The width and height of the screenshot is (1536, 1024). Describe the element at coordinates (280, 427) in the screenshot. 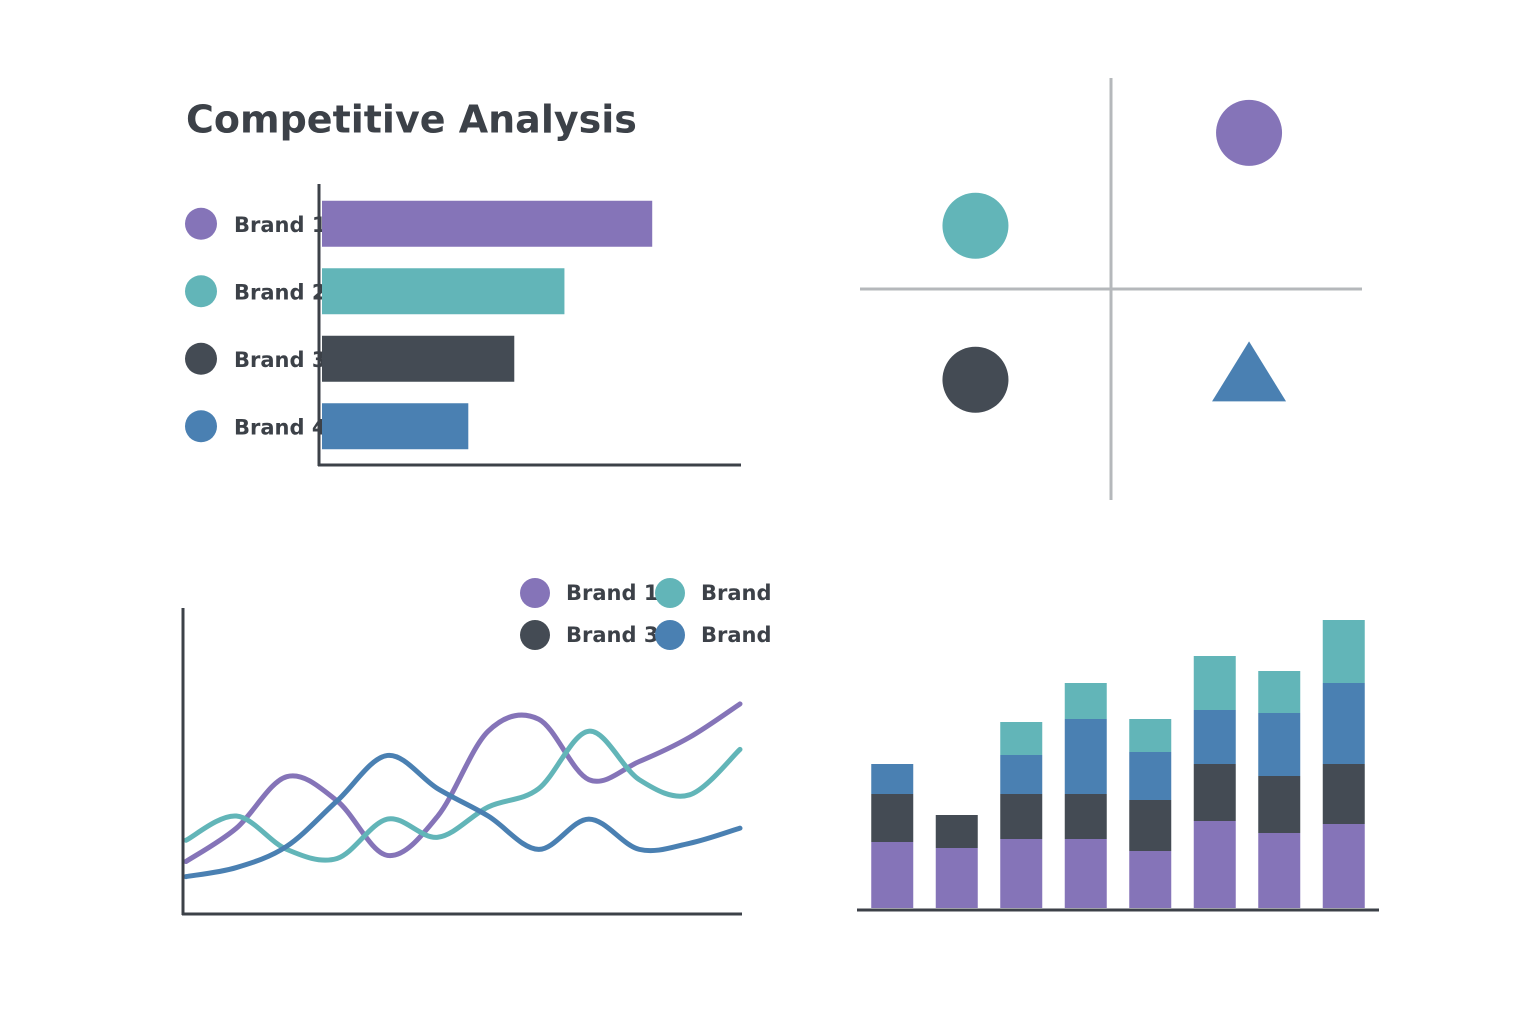

I see `category-label: Brand 4` at that location.